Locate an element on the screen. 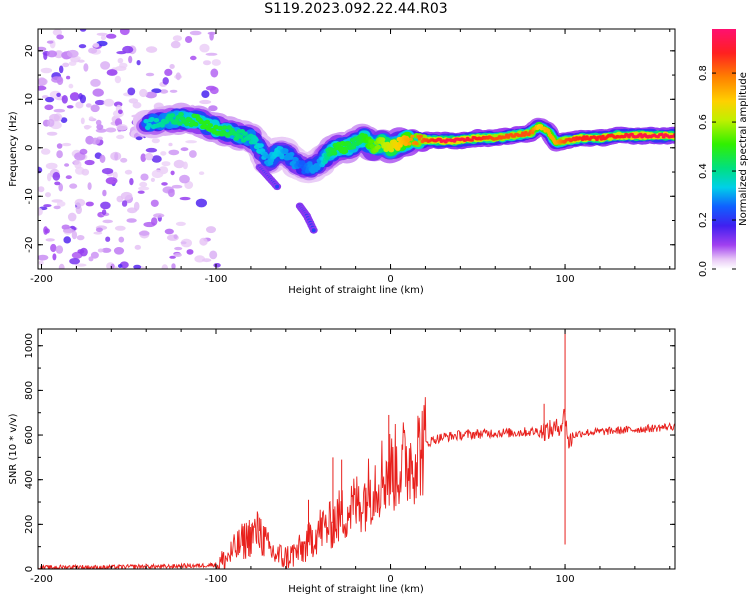  chart-title: S119.2023.092.22.44.R03 is located at coordinates (356, 9).